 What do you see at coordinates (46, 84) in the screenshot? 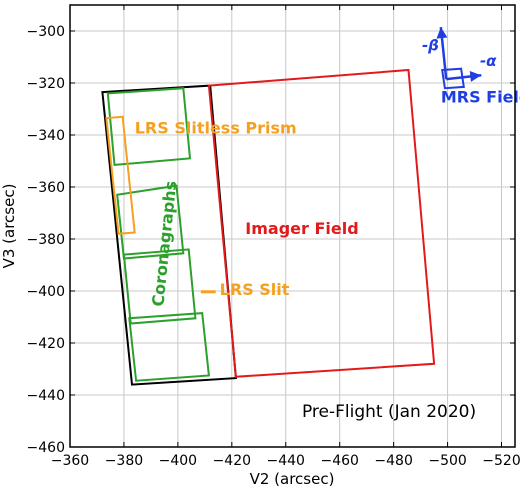
I see `y-tick-label: −320` at bounding box center [46, 84].